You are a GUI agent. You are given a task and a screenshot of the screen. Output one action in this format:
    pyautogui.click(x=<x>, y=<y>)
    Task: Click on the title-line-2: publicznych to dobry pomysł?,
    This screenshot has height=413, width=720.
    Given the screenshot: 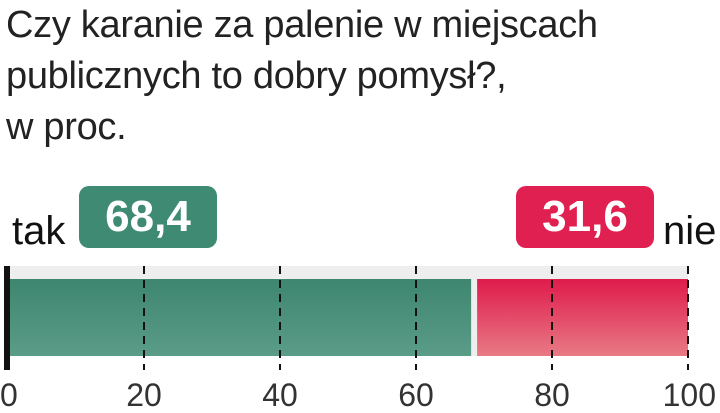 What is the action you would take?
    pyautogui.click(x=256, y=76)
    